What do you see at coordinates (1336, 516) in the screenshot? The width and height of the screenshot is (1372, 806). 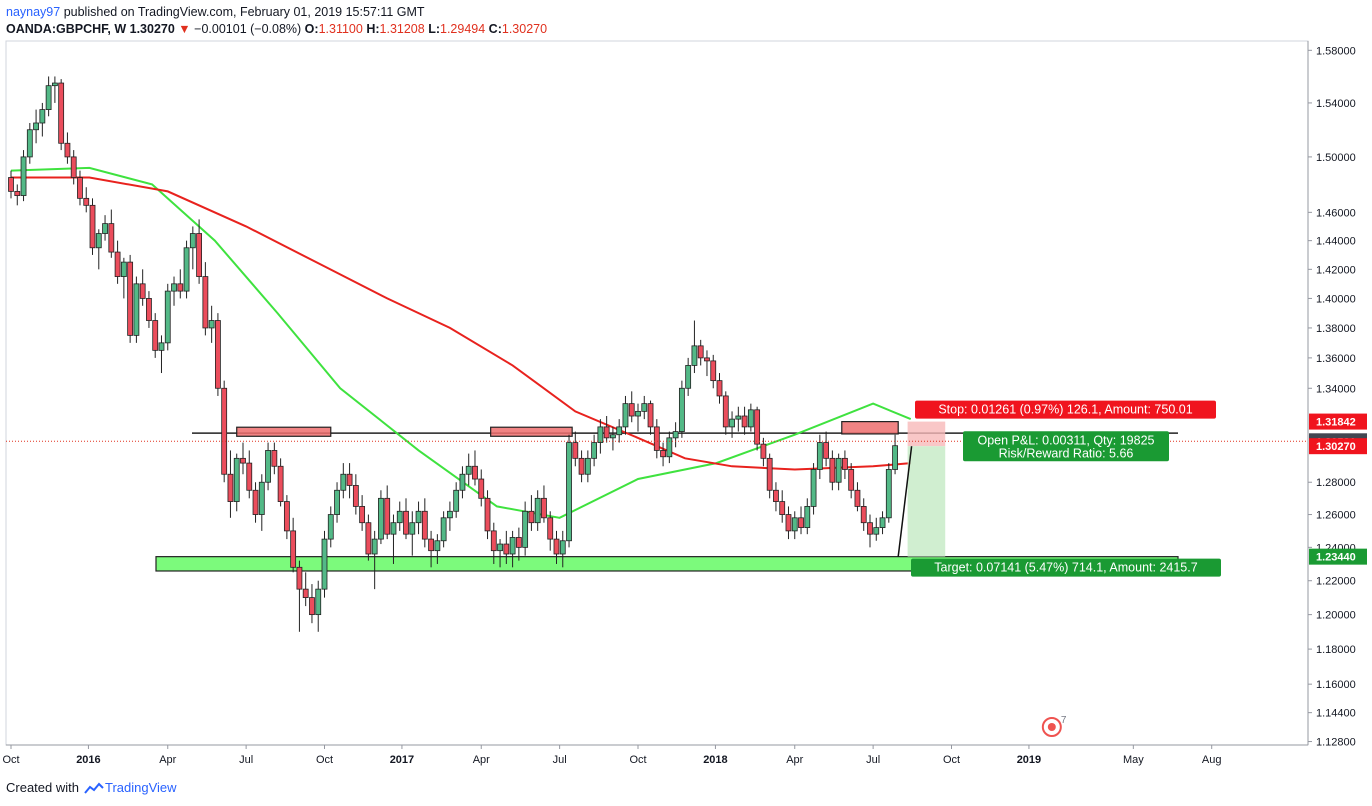 I see `y-tick-label: 1.26000` at bounding box center [1336, 516].